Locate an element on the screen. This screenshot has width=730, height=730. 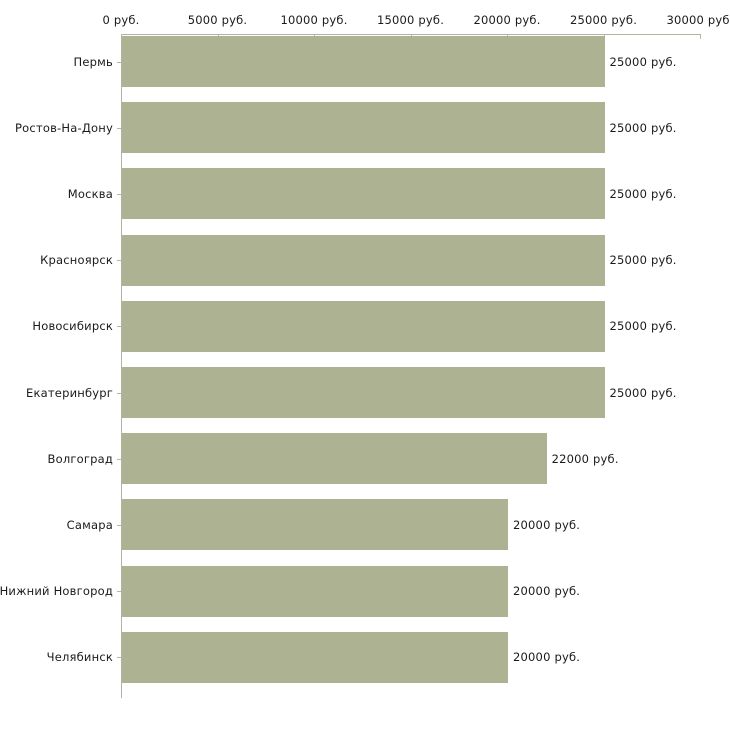
bar-value-label: 22000 руб. is located at coordinates (585, 458).